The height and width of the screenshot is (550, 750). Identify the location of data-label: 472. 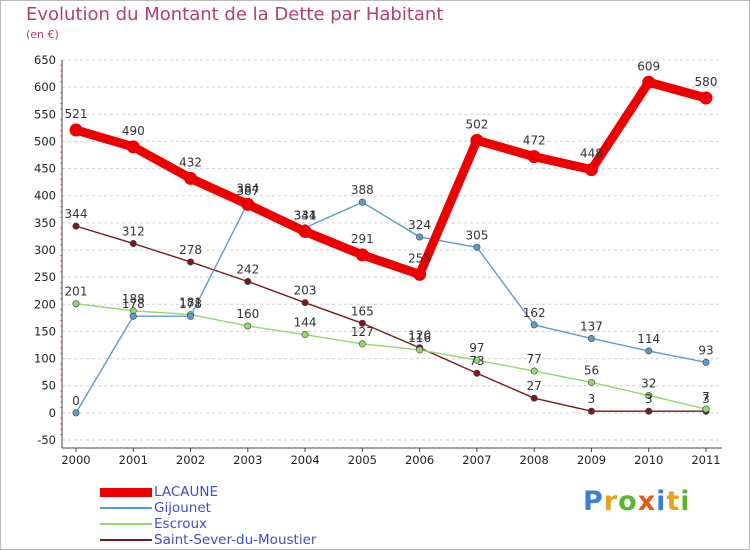
(534, 141).